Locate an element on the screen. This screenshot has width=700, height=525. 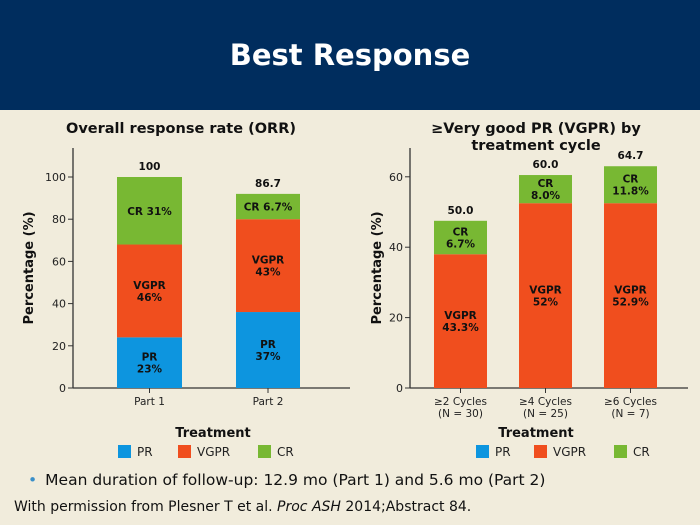
x-tick-label: ≥2 Cycles (N = 30) is located at coordinates (460, 408).